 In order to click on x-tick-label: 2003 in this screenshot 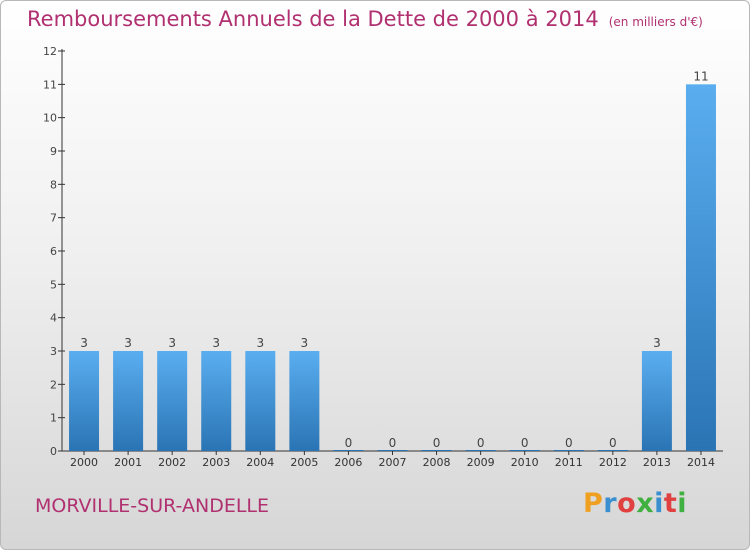, I will do `click(216, 462)`.